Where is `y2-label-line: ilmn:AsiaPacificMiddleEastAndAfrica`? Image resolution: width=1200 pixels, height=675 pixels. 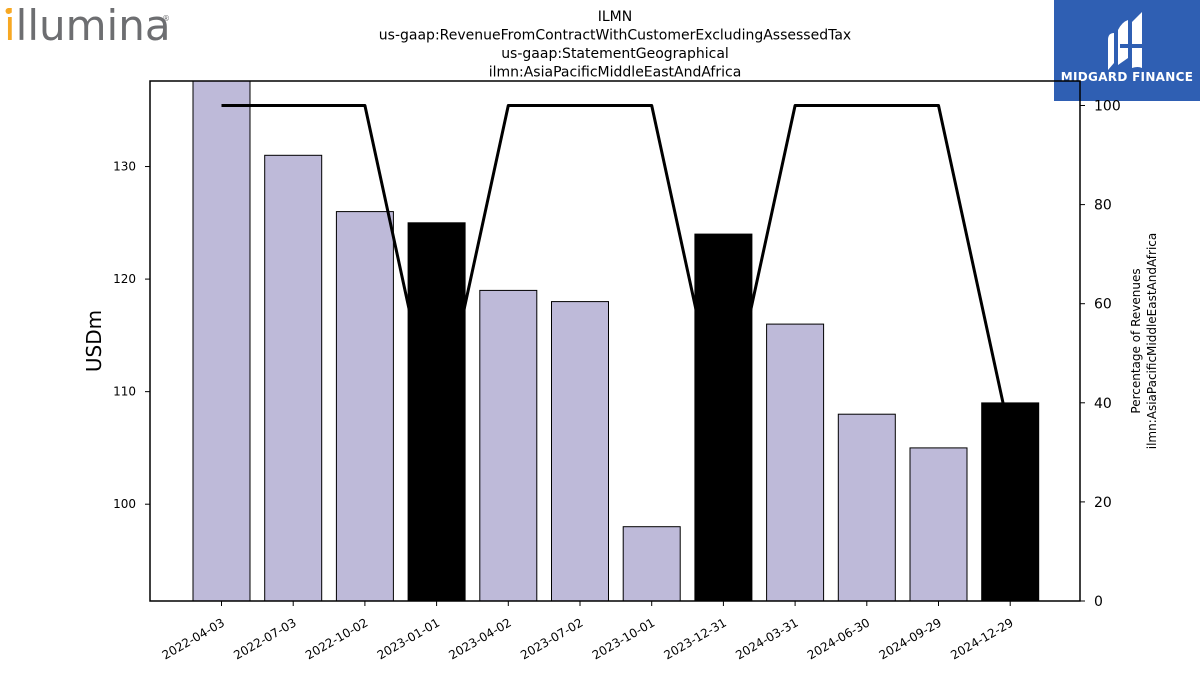
y2-label-line: ilmn:AsiaPacificMiddleEastAndAfrica is located at coordinates (1152, 341).